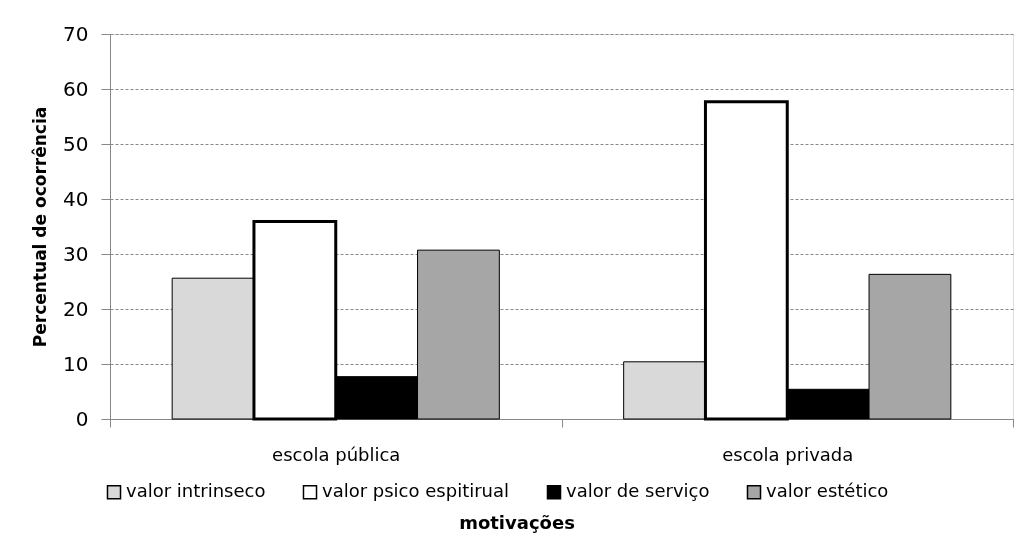 Image resolution: width=1029 pixels, height=540 pixels. What do you see at coordinates (76, 33) in the screenshot?
I see `y-tick-label: 70` at bounding box center [76, 33].